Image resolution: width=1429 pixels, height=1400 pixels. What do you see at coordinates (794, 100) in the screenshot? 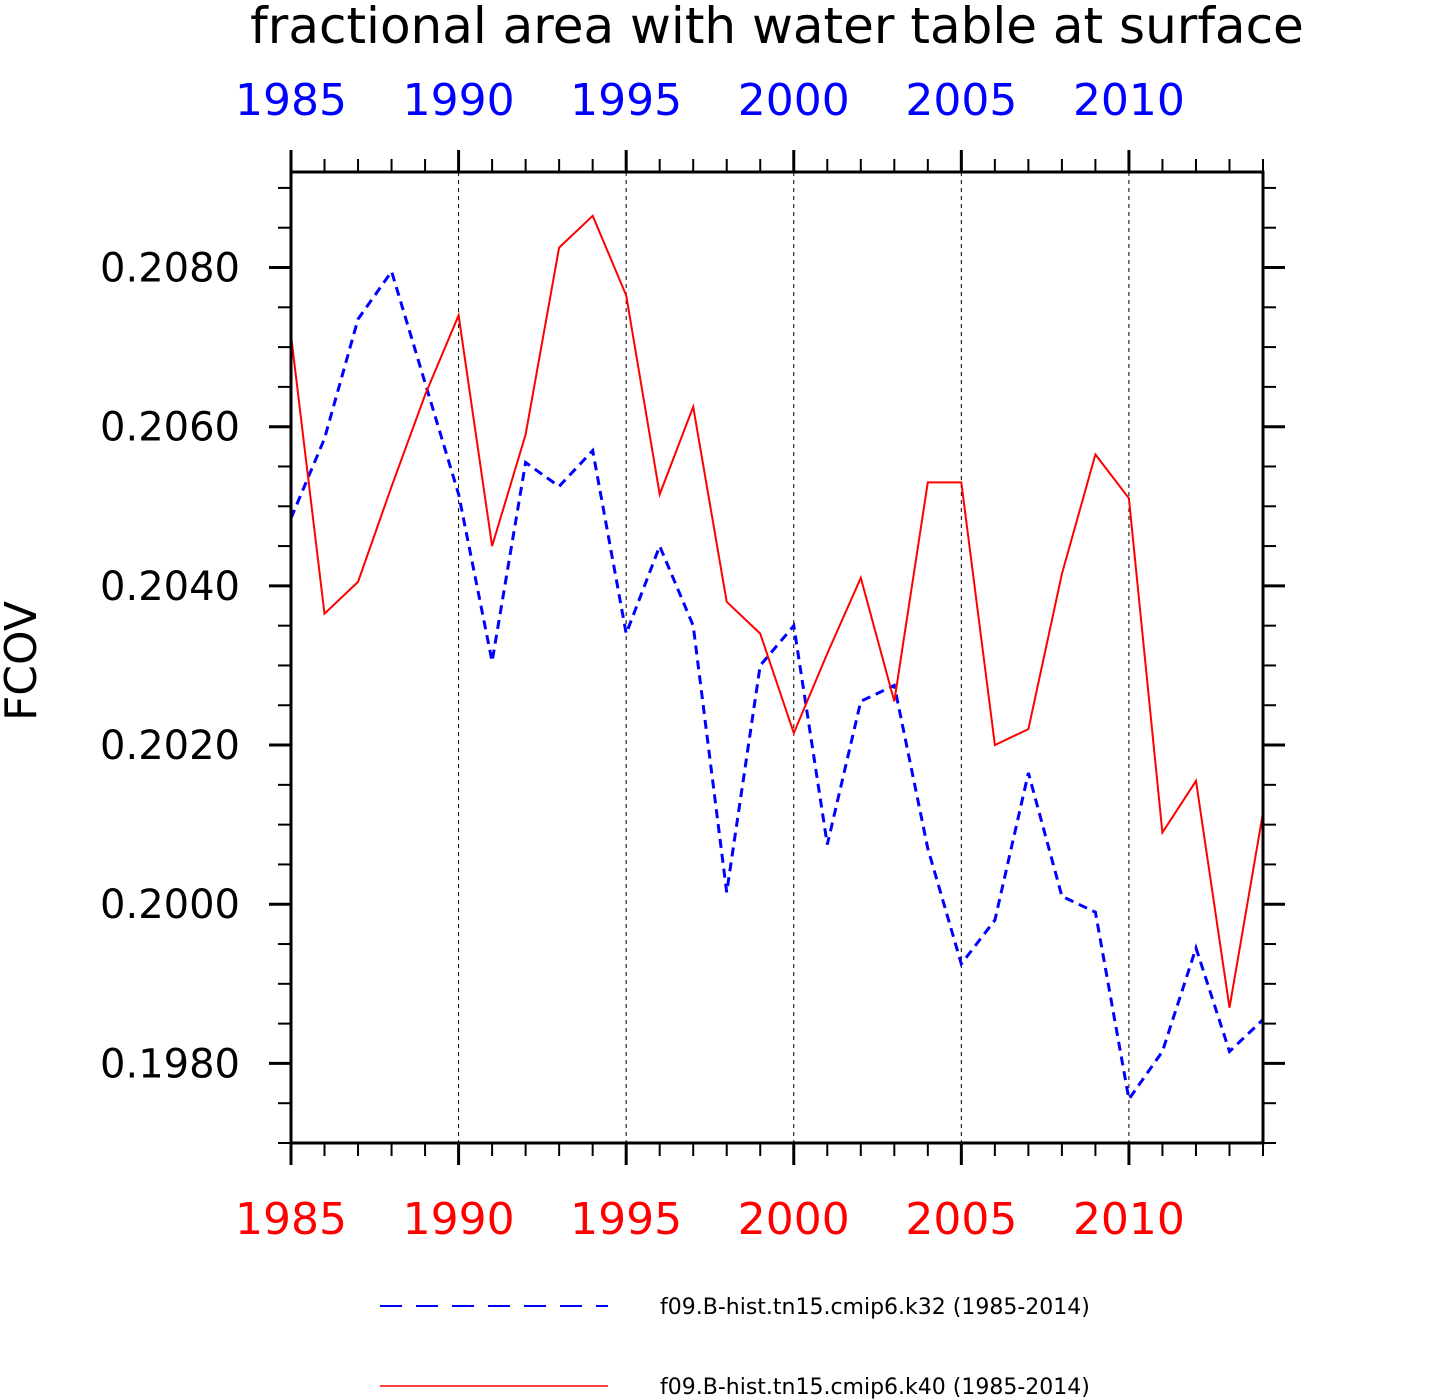
I see `top-x-tick-label-2000: 2000` at bounding box center [794, 100].